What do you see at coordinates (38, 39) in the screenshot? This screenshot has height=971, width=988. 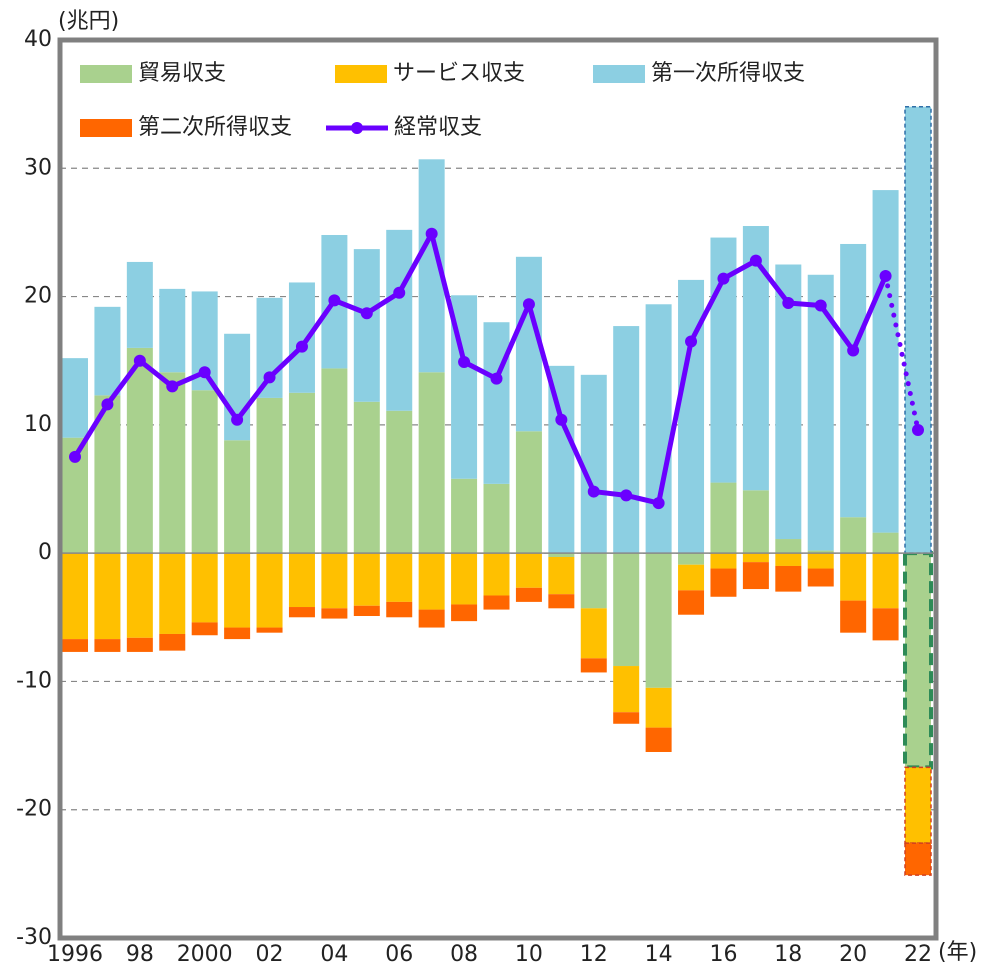 I see `y-tick-label: 40` at bounding box center [38, 39].